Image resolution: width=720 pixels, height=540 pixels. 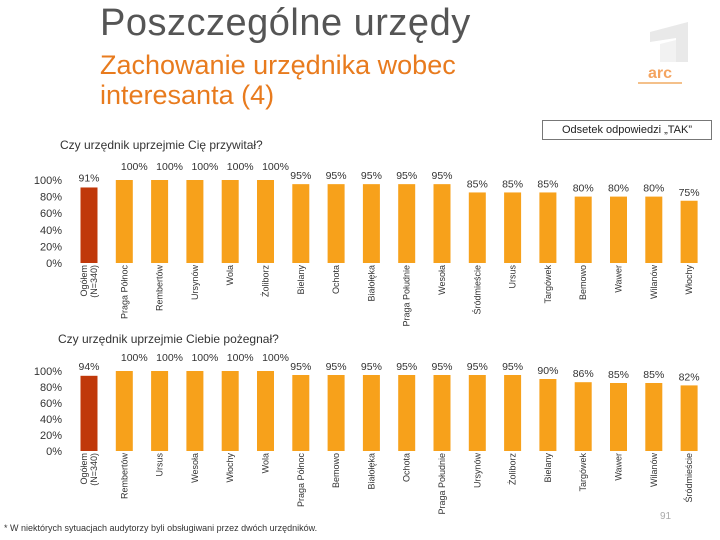 I want to click on chart1-ytick-label: 20%, so click(x=51, y=247).